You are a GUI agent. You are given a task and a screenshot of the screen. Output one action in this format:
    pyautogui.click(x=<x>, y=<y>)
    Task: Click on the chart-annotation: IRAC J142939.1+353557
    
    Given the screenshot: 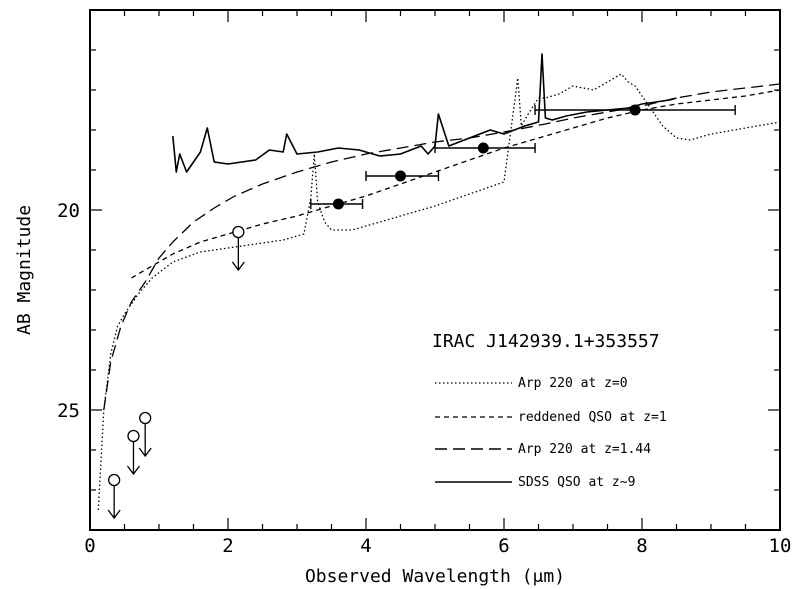 What is the action you would take?
    pyautogui.click(x=546, y=341)
    